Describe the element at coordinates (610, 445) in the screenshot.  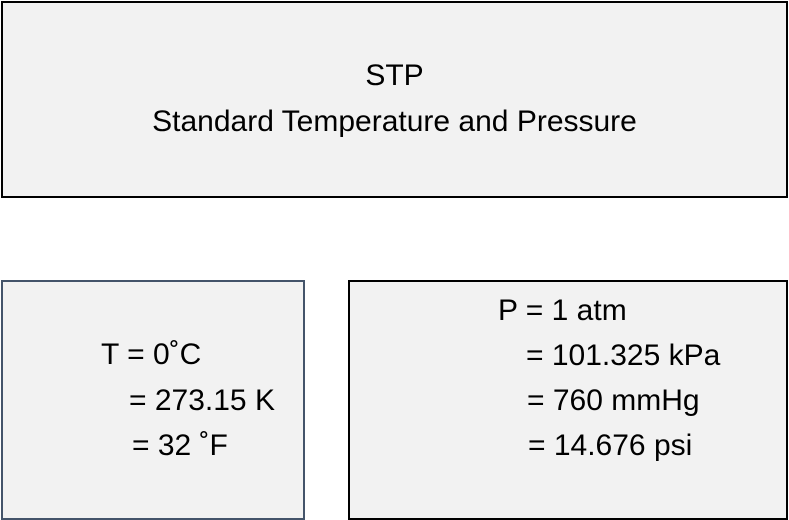
I see `pressure-psi: = 14.676 psi` at that location.